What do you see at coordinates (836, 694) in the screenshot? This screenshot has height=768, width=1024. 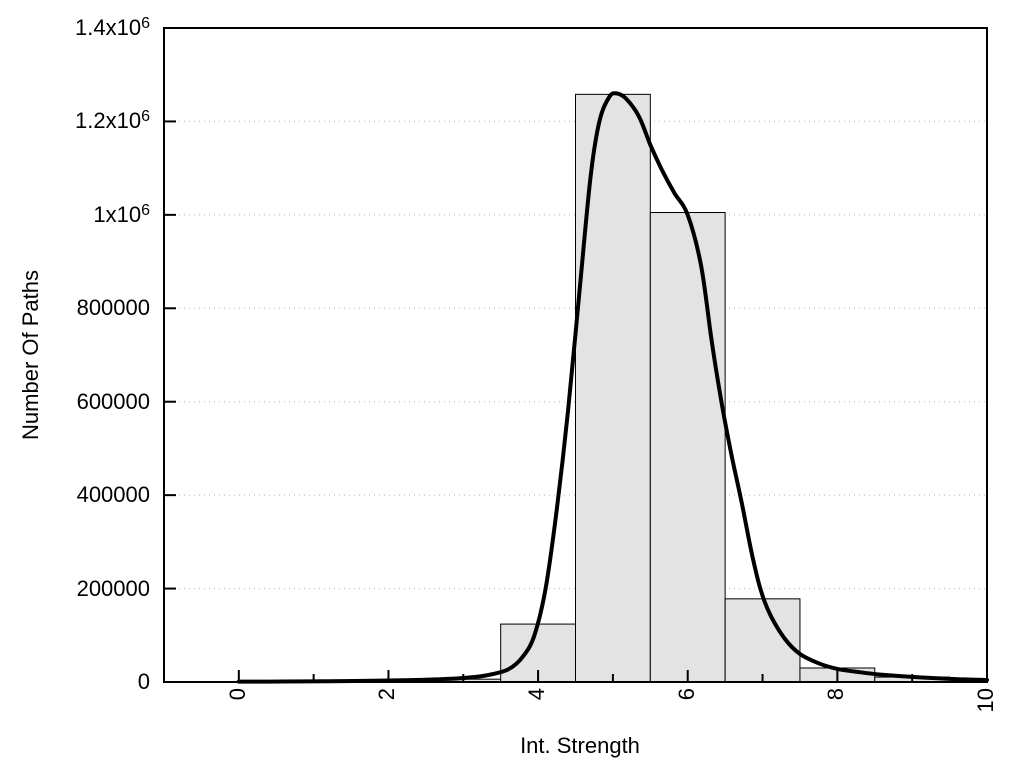 I see `x-tick-label: 8` at bounding box center [836, 694].